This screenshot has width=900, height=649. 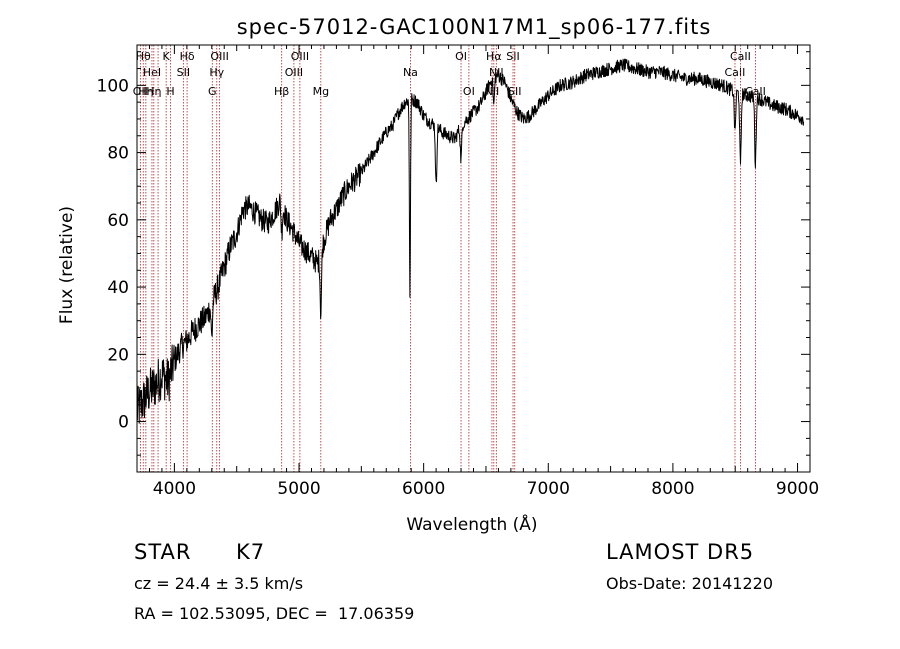 I want to click on line-marker-label: HeI, so click(x=152, y=72).